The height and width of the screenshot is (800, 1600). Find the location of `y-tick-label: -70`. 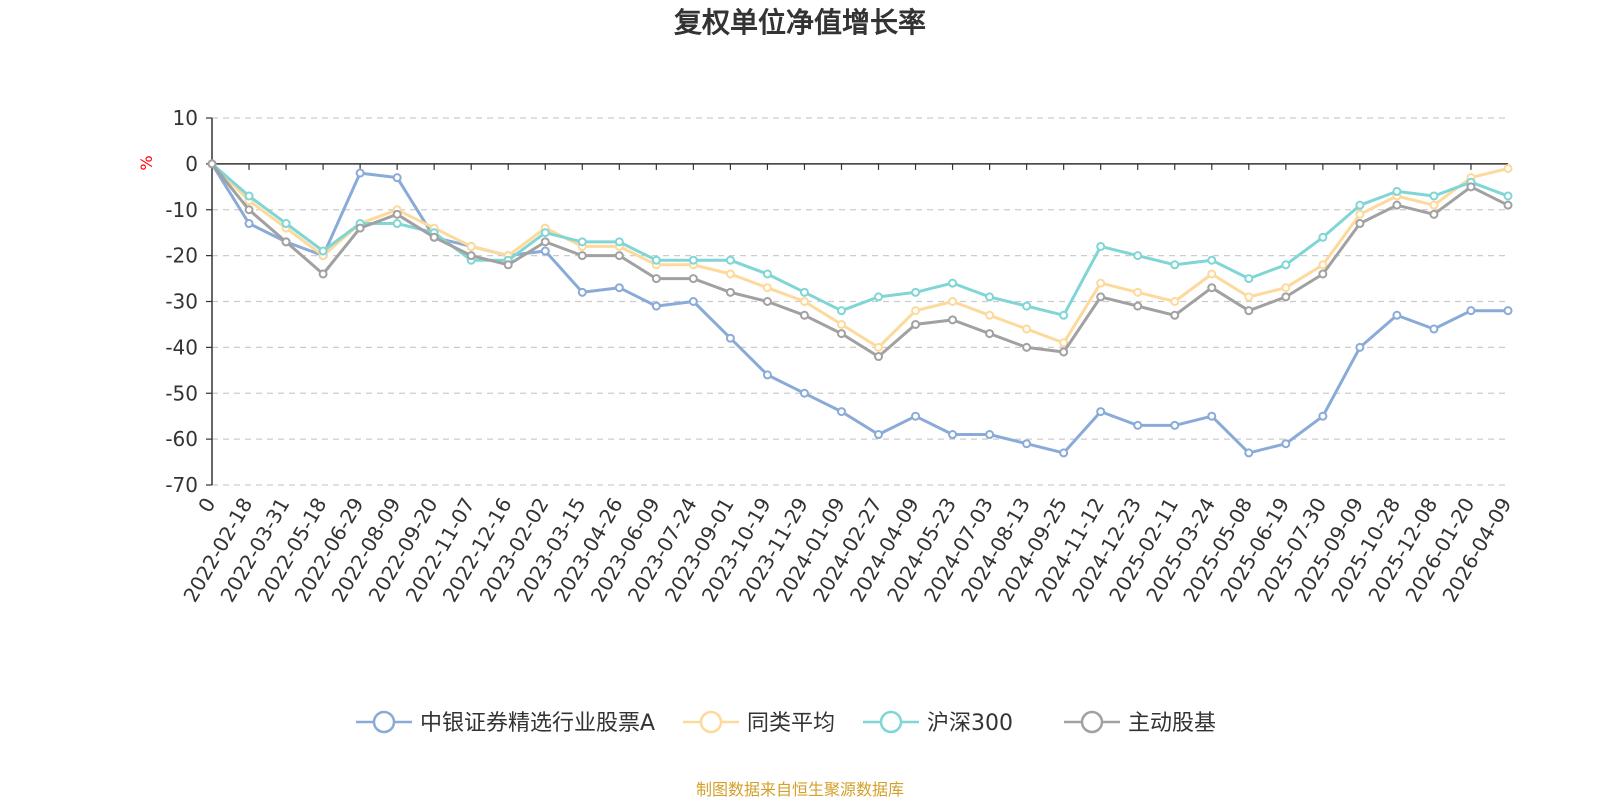

y-tick-label: -70 is located at coordinates (181, 485).